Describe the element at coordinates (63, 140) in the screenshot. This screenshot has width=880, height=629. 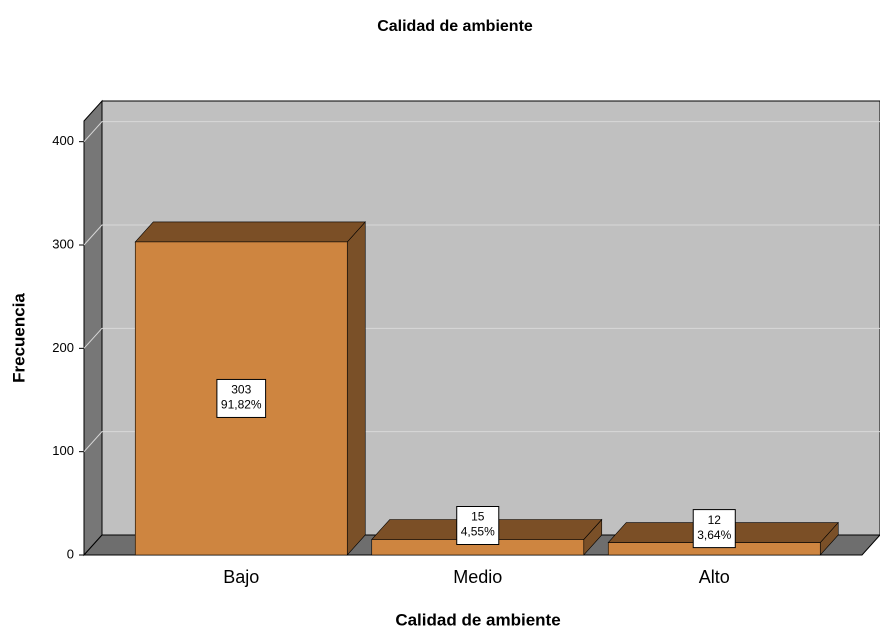
I see `y-tick-label: 400` at that location.